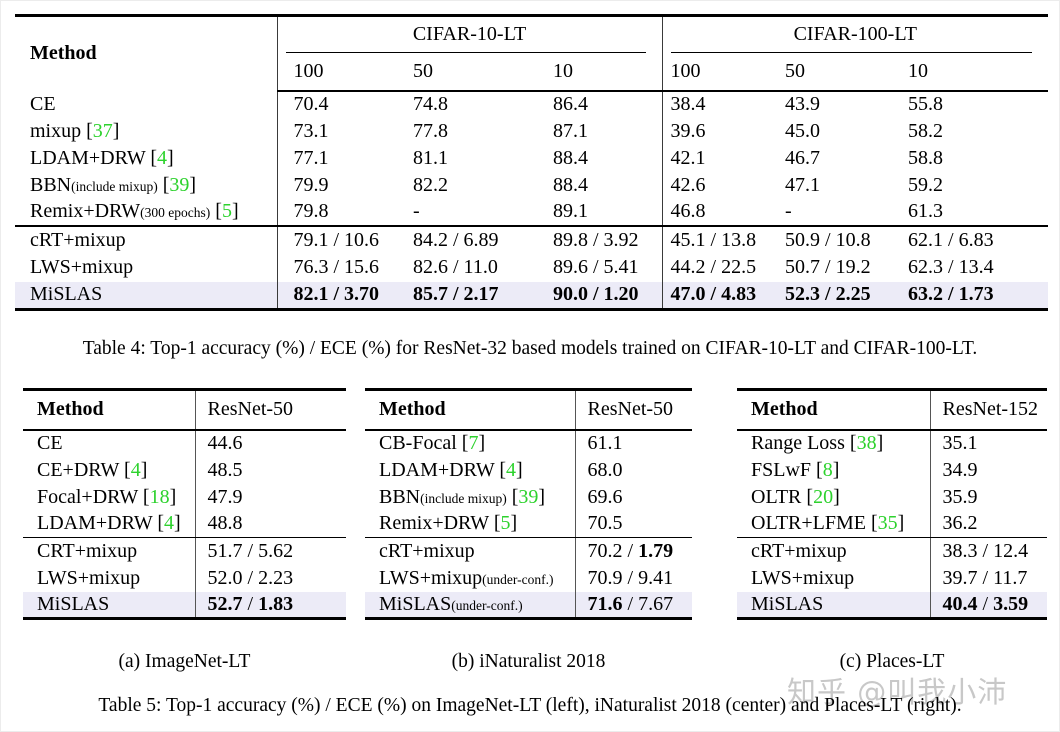 Image resolution: width=1060 pixels, height=732 pixels. What do you see at coordinates (951, 267) in the screenshot?
I see `value-cell: 62.3 / 13.4` at bounding box center [951, 267].